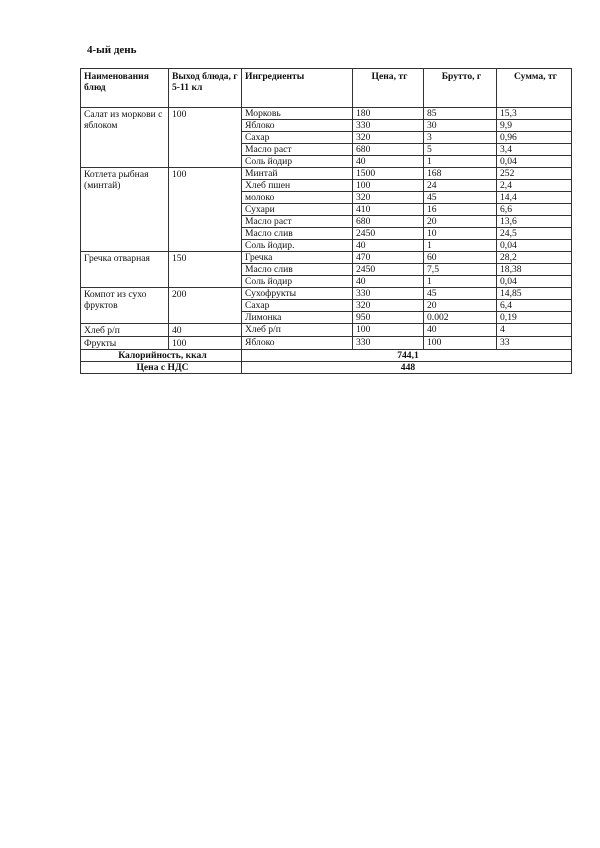 The image size is (600, 848). What do you see at coordinates (205, 305) in the screenshot?
I see `dish-yield: 200` at bounding box center [205, 305].